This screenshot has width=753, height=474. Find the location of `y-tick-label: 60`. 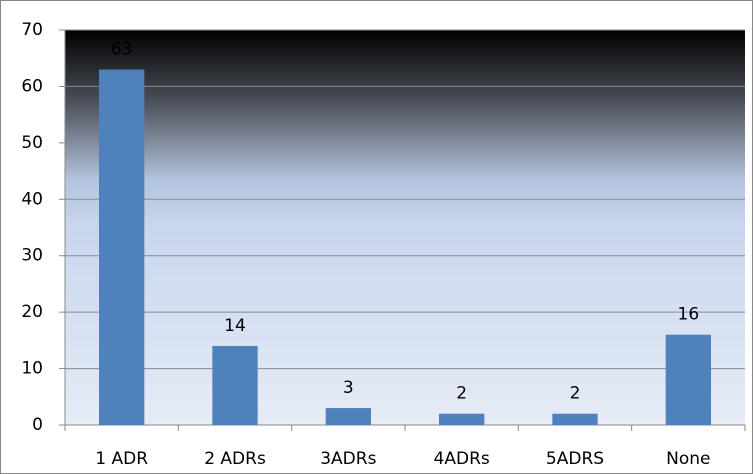

y-tick-label: 60 is located at coordinates (32, 86).